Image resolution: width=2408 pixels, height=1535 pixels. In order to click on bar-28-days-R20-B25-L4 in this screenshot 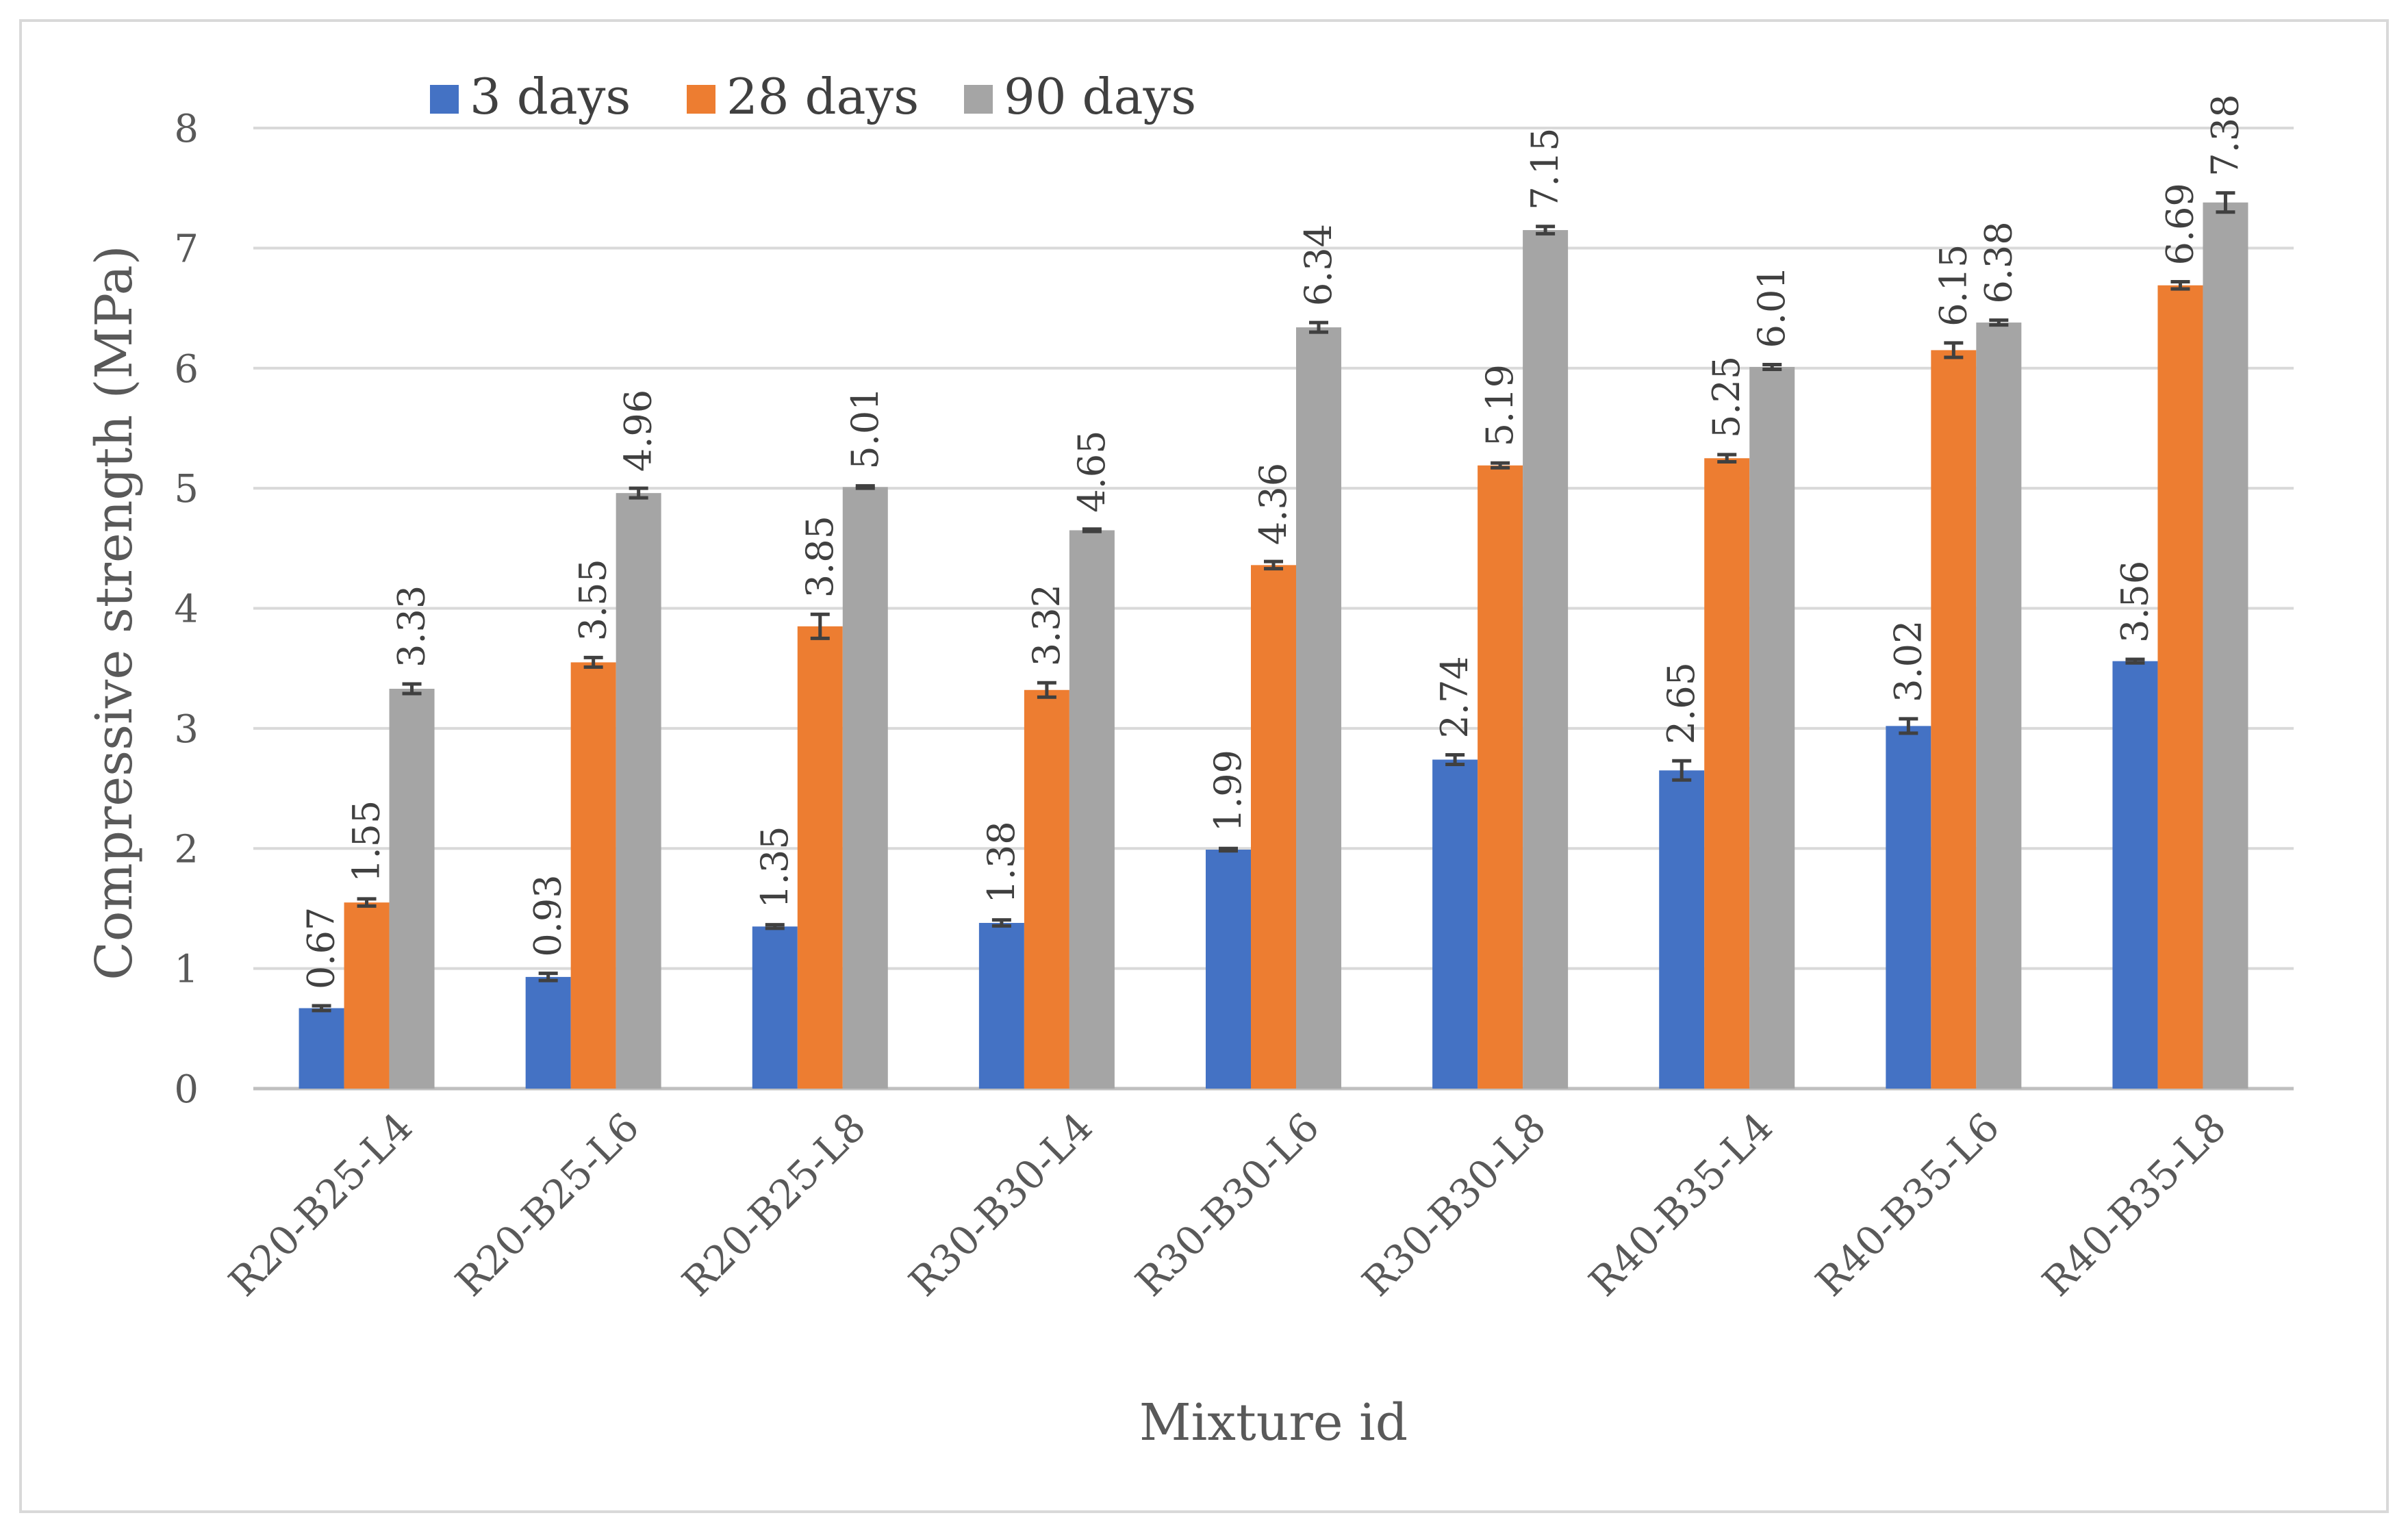, I will do `click(367, 995)`.